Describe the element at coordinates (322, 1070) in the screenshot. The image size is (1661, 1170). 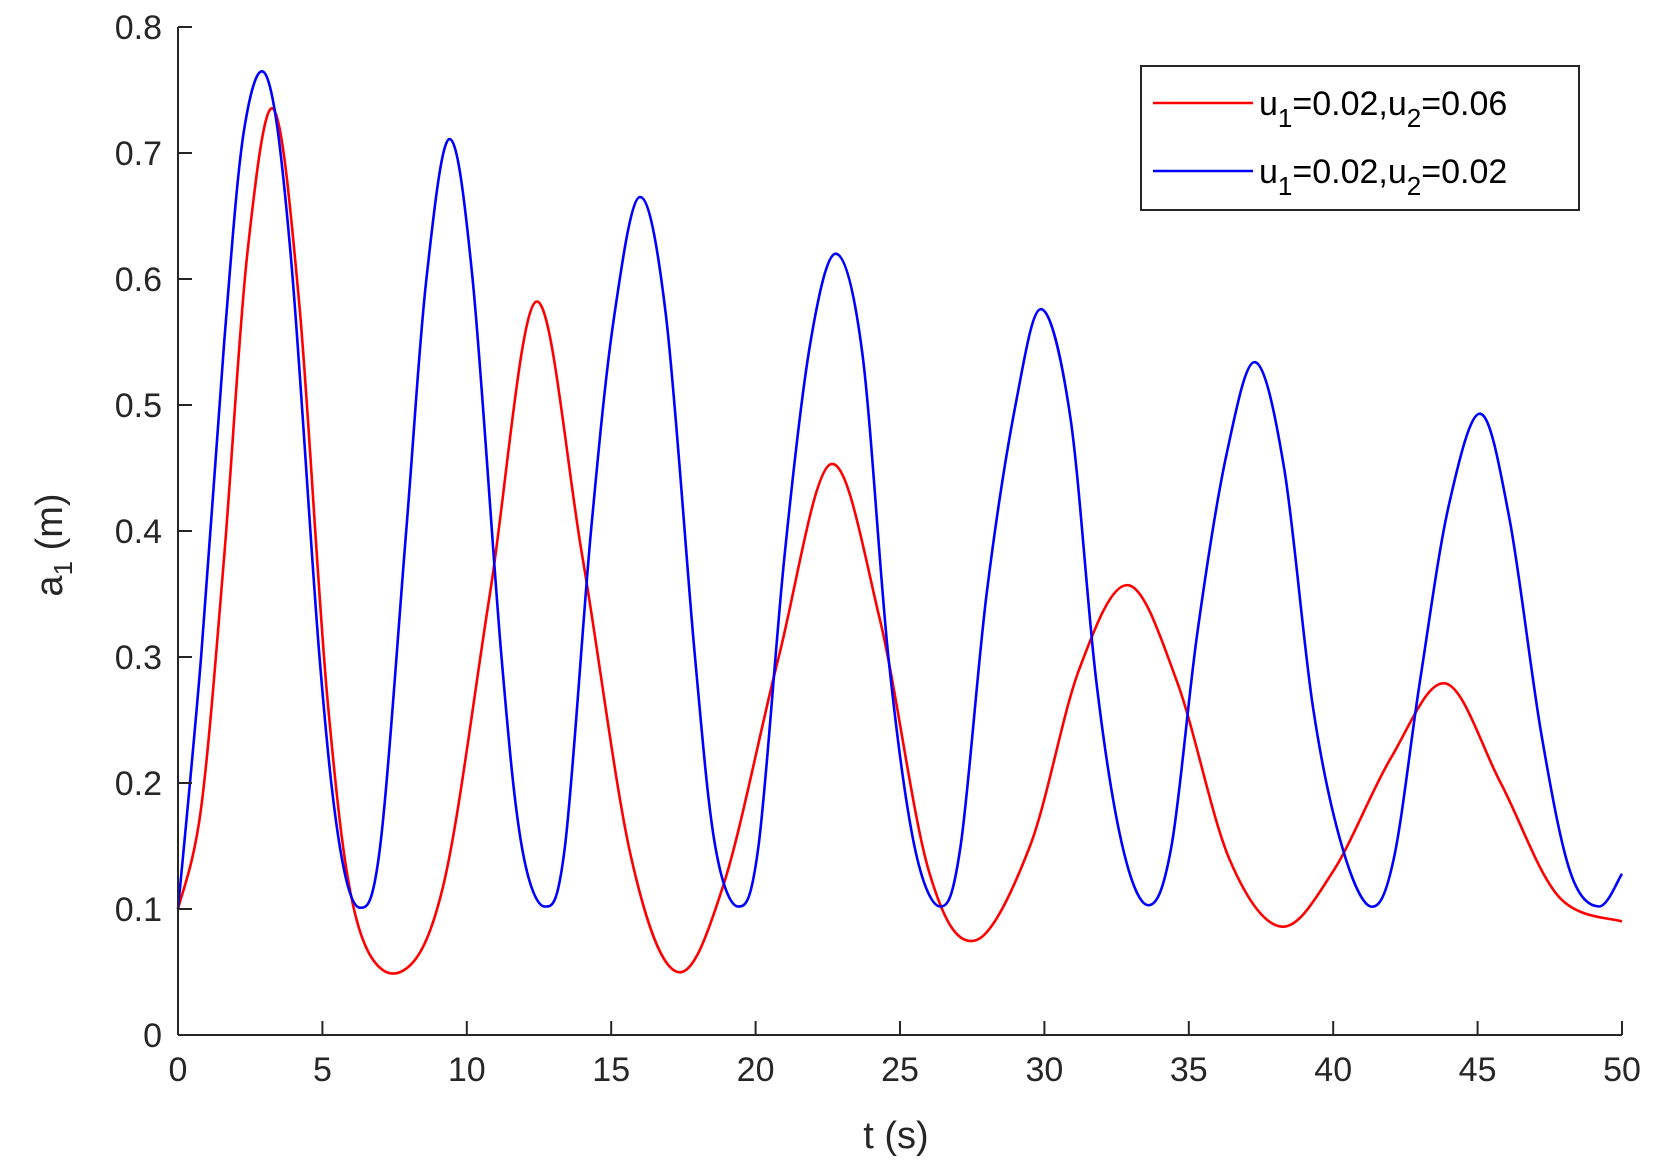
I see `x-tick-label: 5` at that location.